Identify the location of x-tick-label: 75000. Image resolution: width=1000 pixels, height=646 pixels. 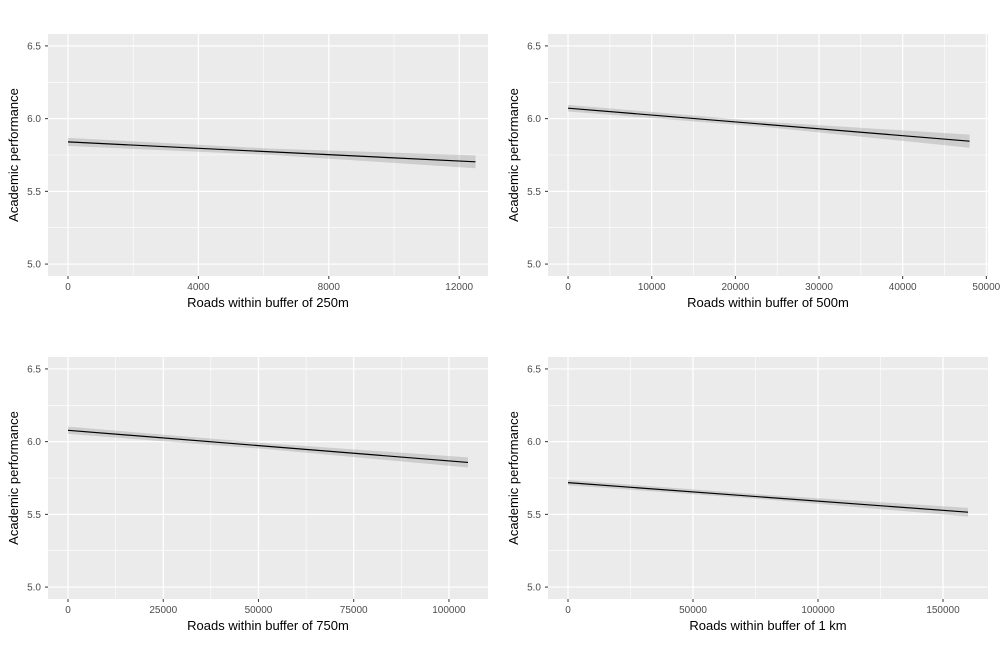
(354, 610).